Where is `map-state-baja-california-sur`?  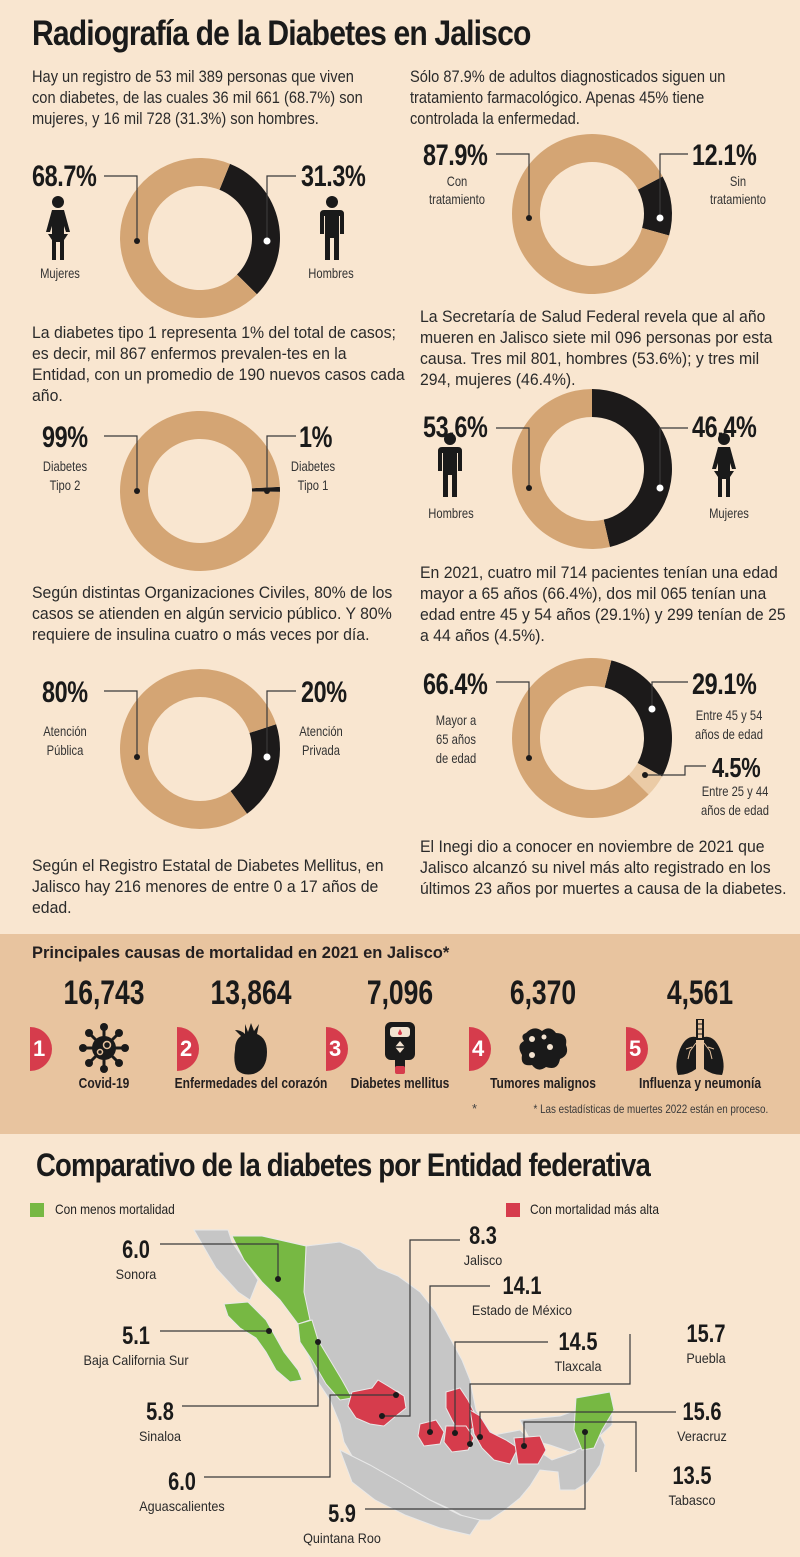 map-state-baja-california-sur is located at coordinates (263, 1342).